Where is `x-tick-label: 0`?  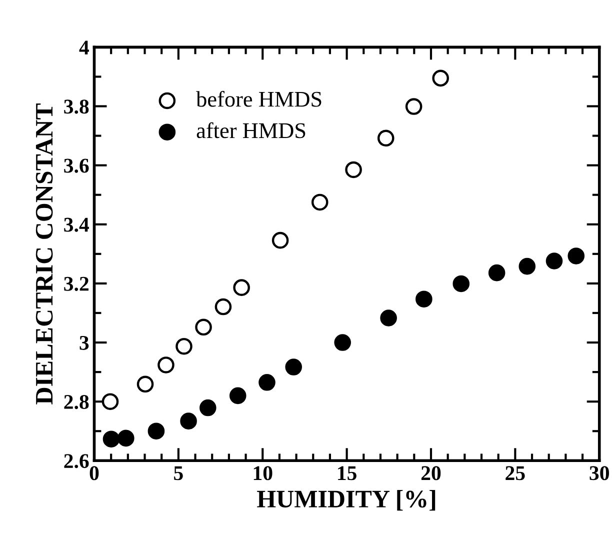
x-tick-label: 0 is located at coordinates (94, 473).